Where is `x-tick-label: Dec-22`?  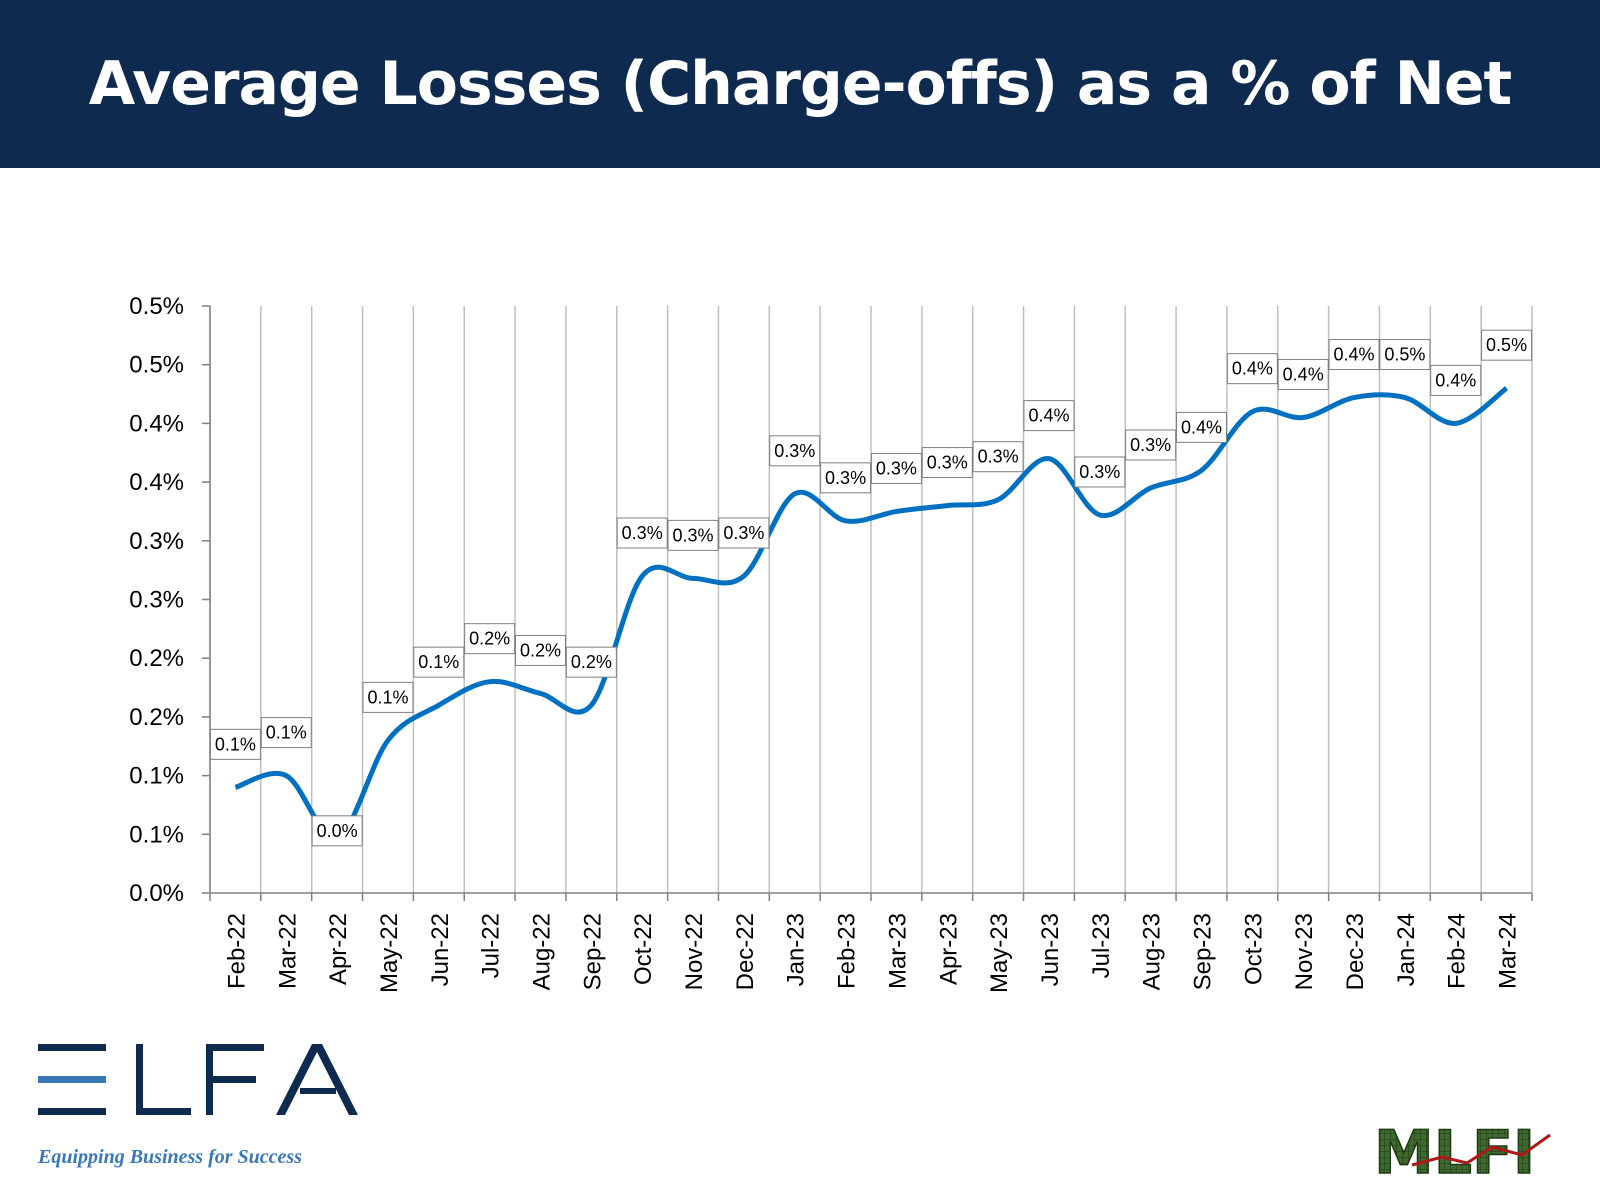
x-tick-label: Dec-22 is located at coordinates (745, 951).